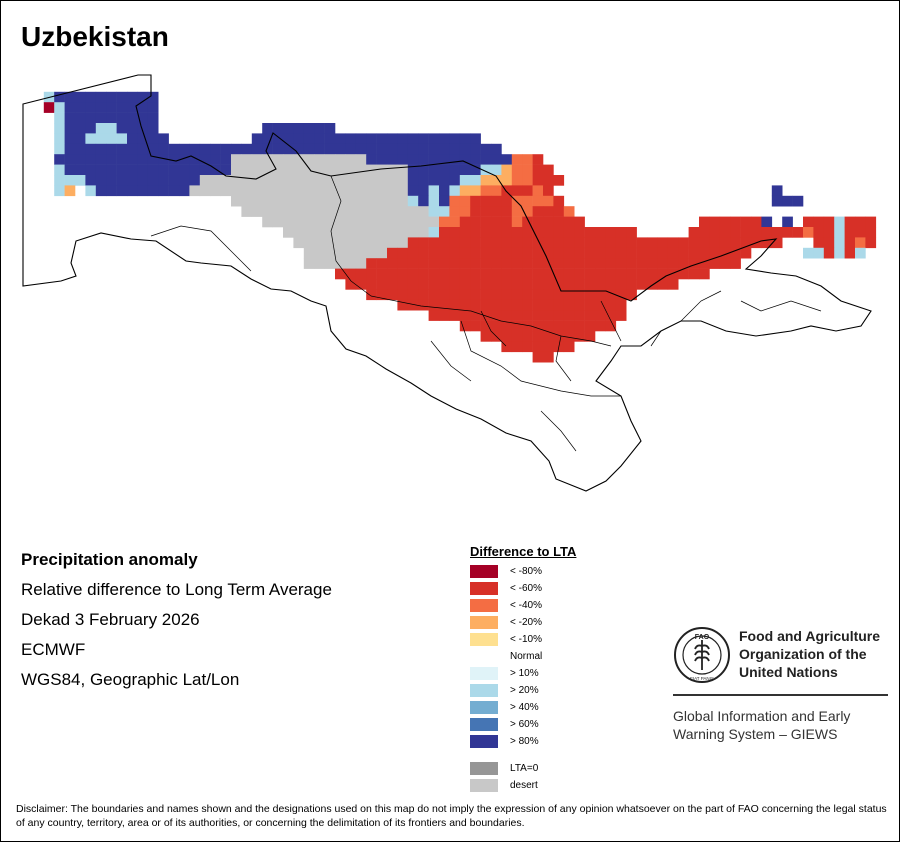 The image size is (900, 842). I want to click on fao-logo-text: FAO, so click(702, 637).